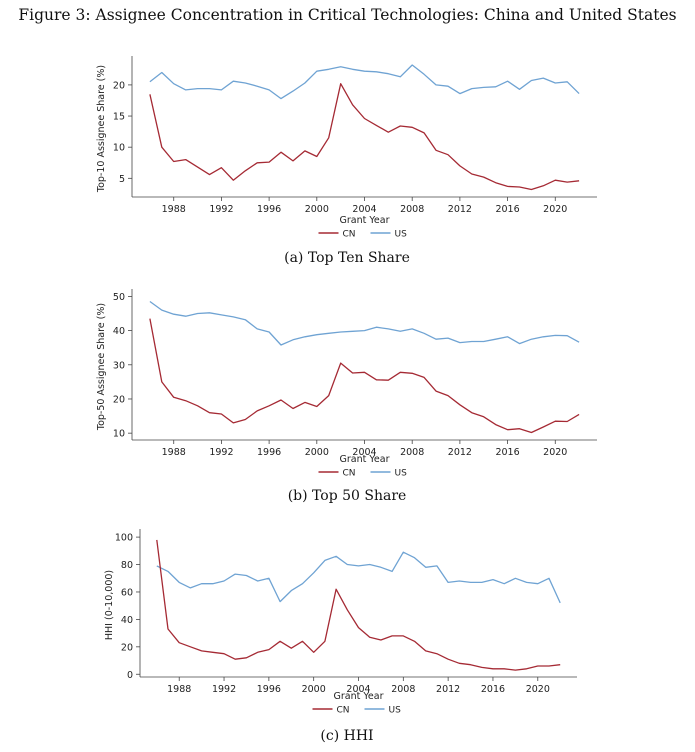  I want to click on y-tick-label: 15, so click(119, 117).